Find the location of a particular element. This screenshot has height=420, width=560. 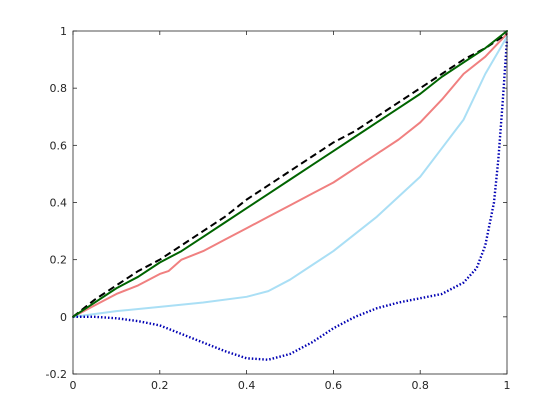

y-tick-label: 0.8 is located at coordinates (59, 88).